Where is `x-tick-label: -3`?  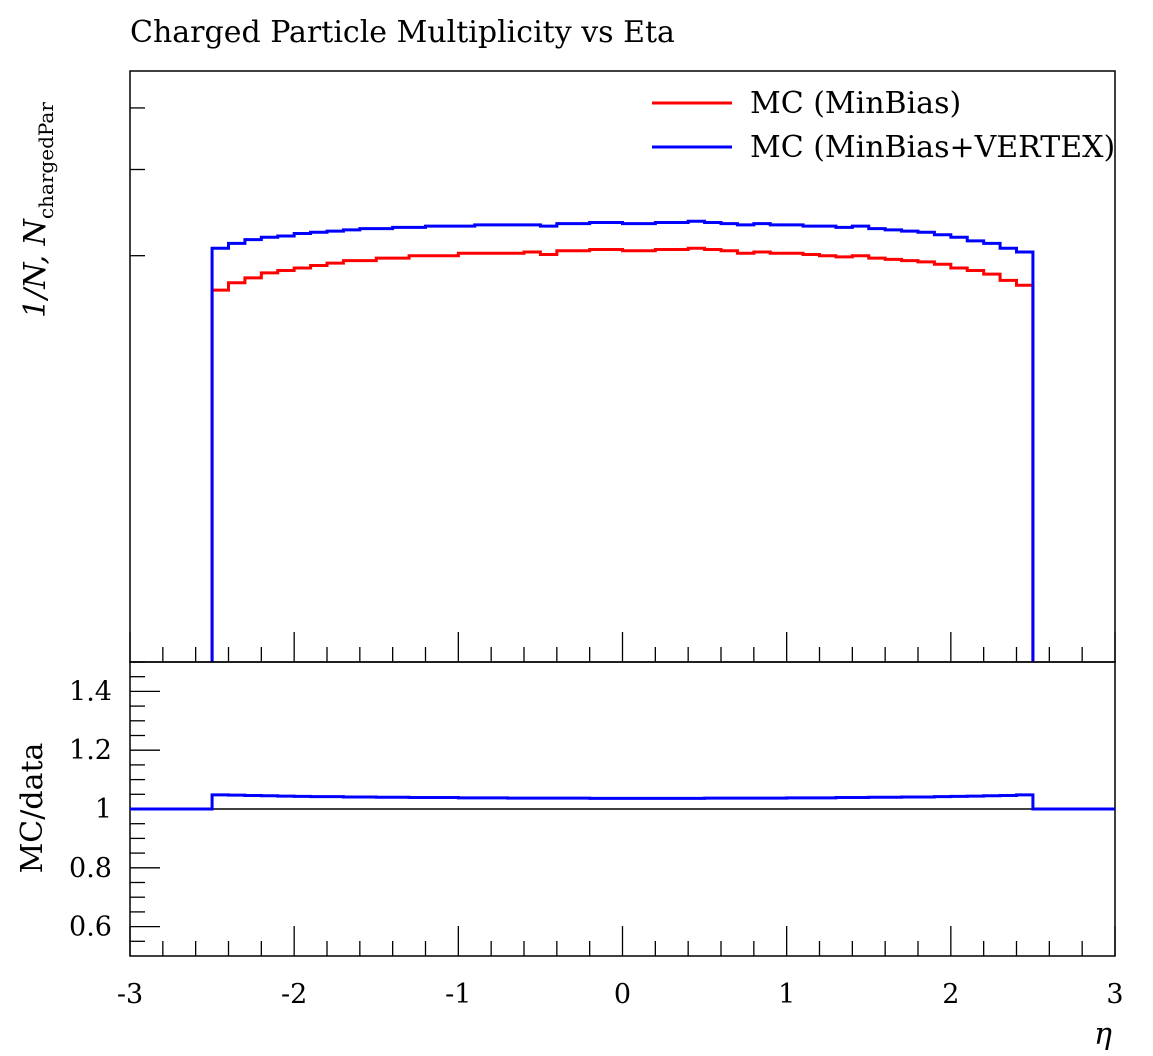
x-tick-label: -3 is located at coordinates (130, 994).